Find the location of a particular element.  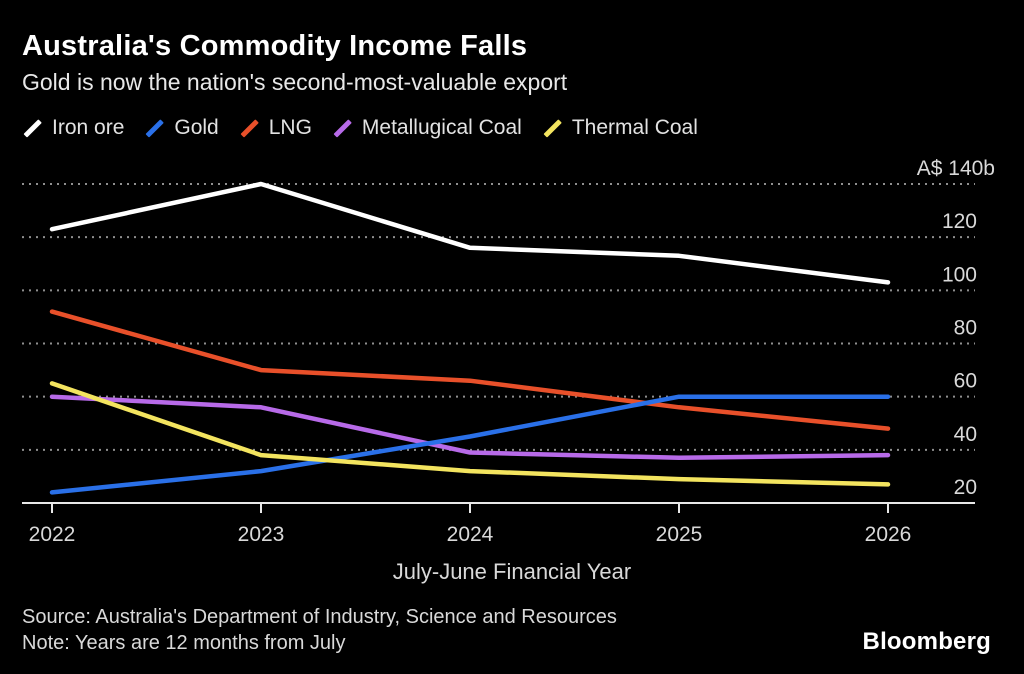

note-text: Note: Years are 12 months from July is located at coordinates (184, 643).